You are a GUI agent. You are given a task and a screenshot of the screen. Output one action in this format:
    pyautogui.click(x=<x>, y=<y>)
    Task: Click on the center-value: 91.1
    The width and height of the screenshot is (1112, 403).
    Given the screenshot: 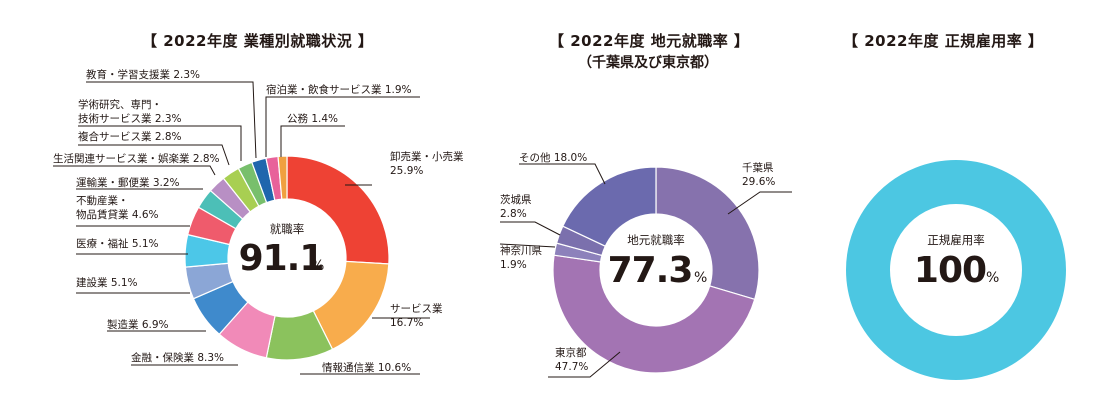 What is the action you would take?
    pyautogui.click(x=281, y=258)
    